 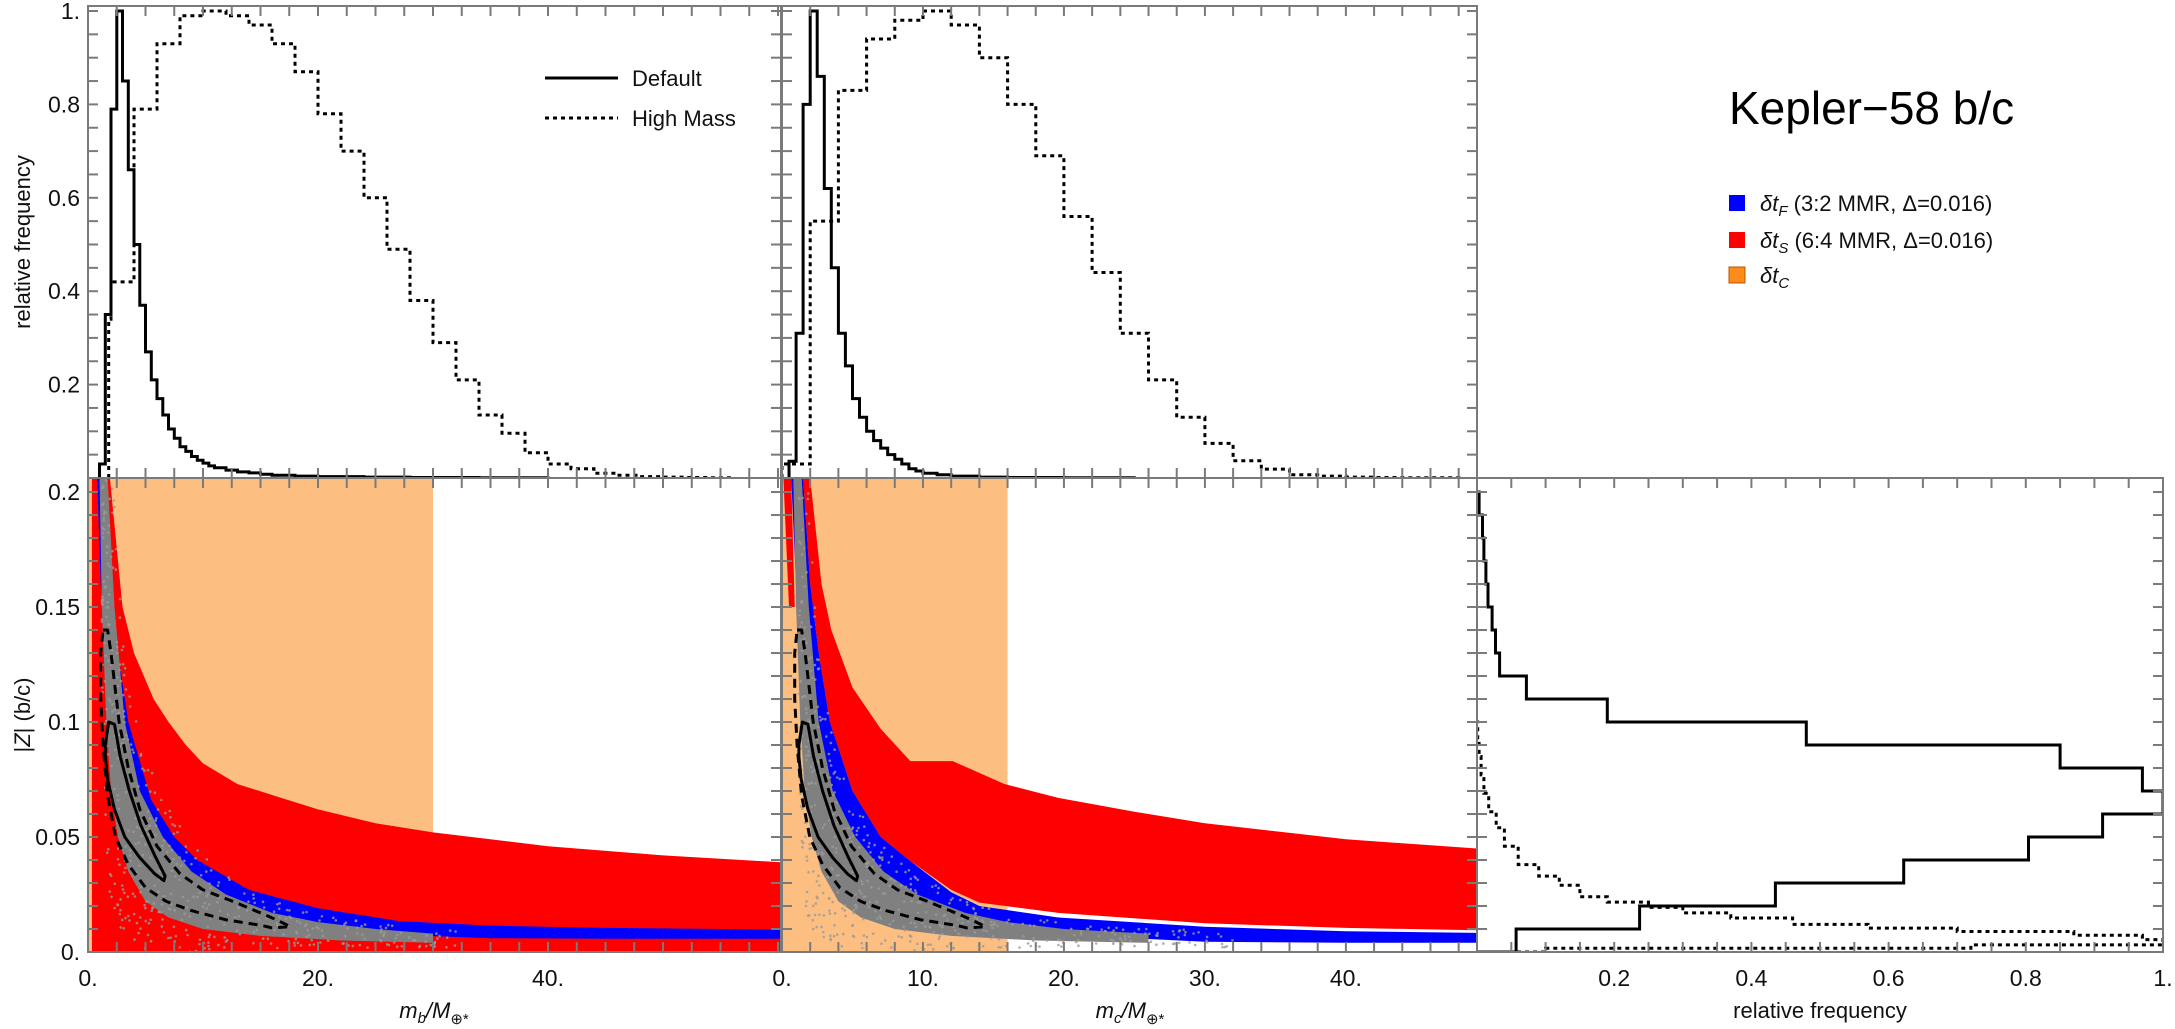 I want to click on ylabel-var: Z, so click(x=22, y=740).